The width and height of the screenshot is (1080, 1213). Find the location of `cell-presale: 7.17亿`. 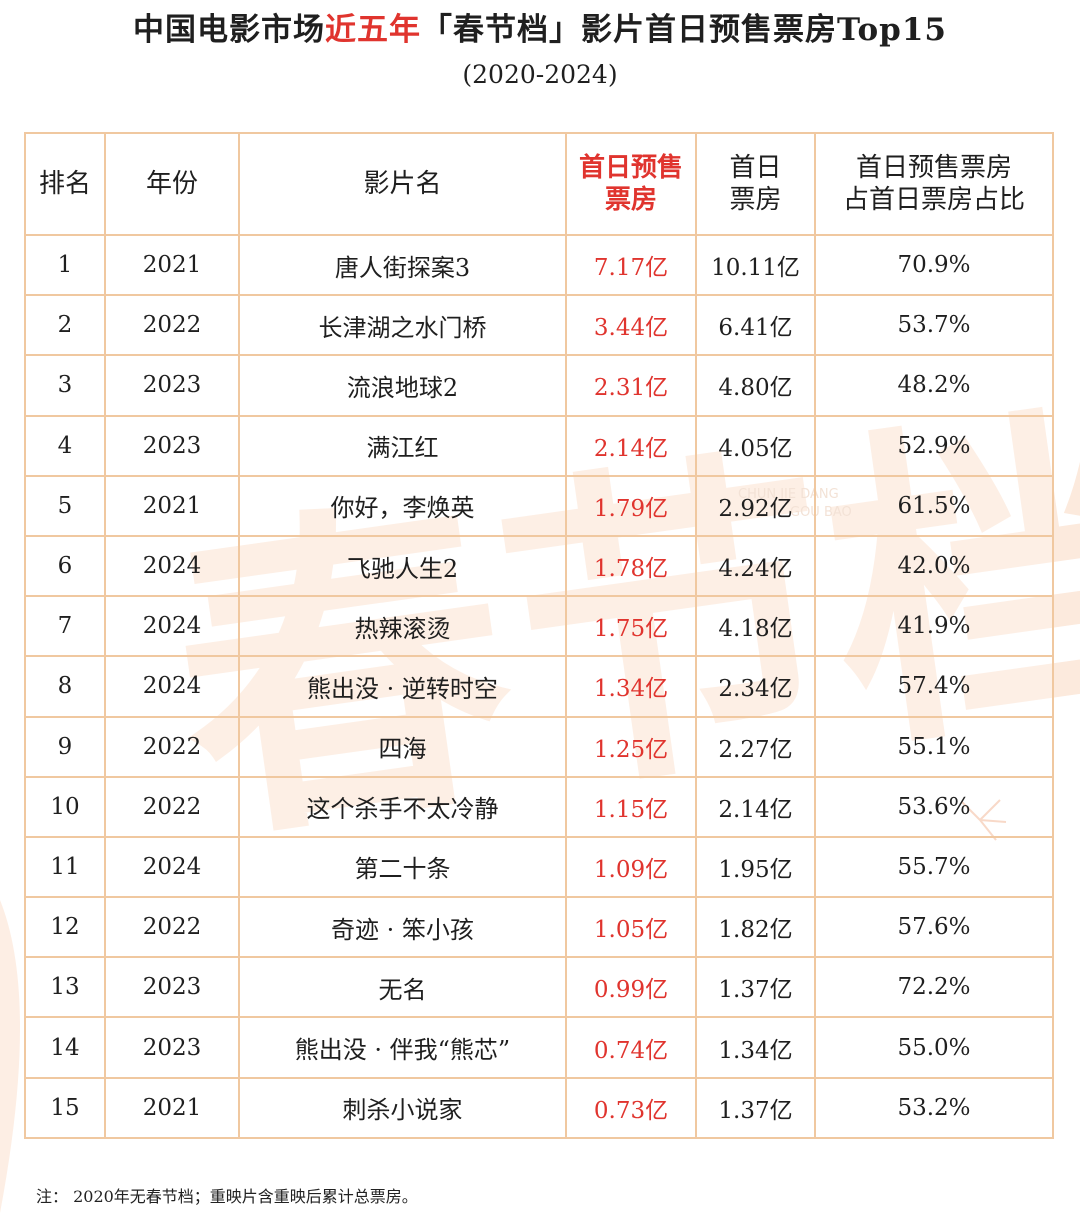

cell-presale: 7.17亿 is located at coordinates (631, 265).